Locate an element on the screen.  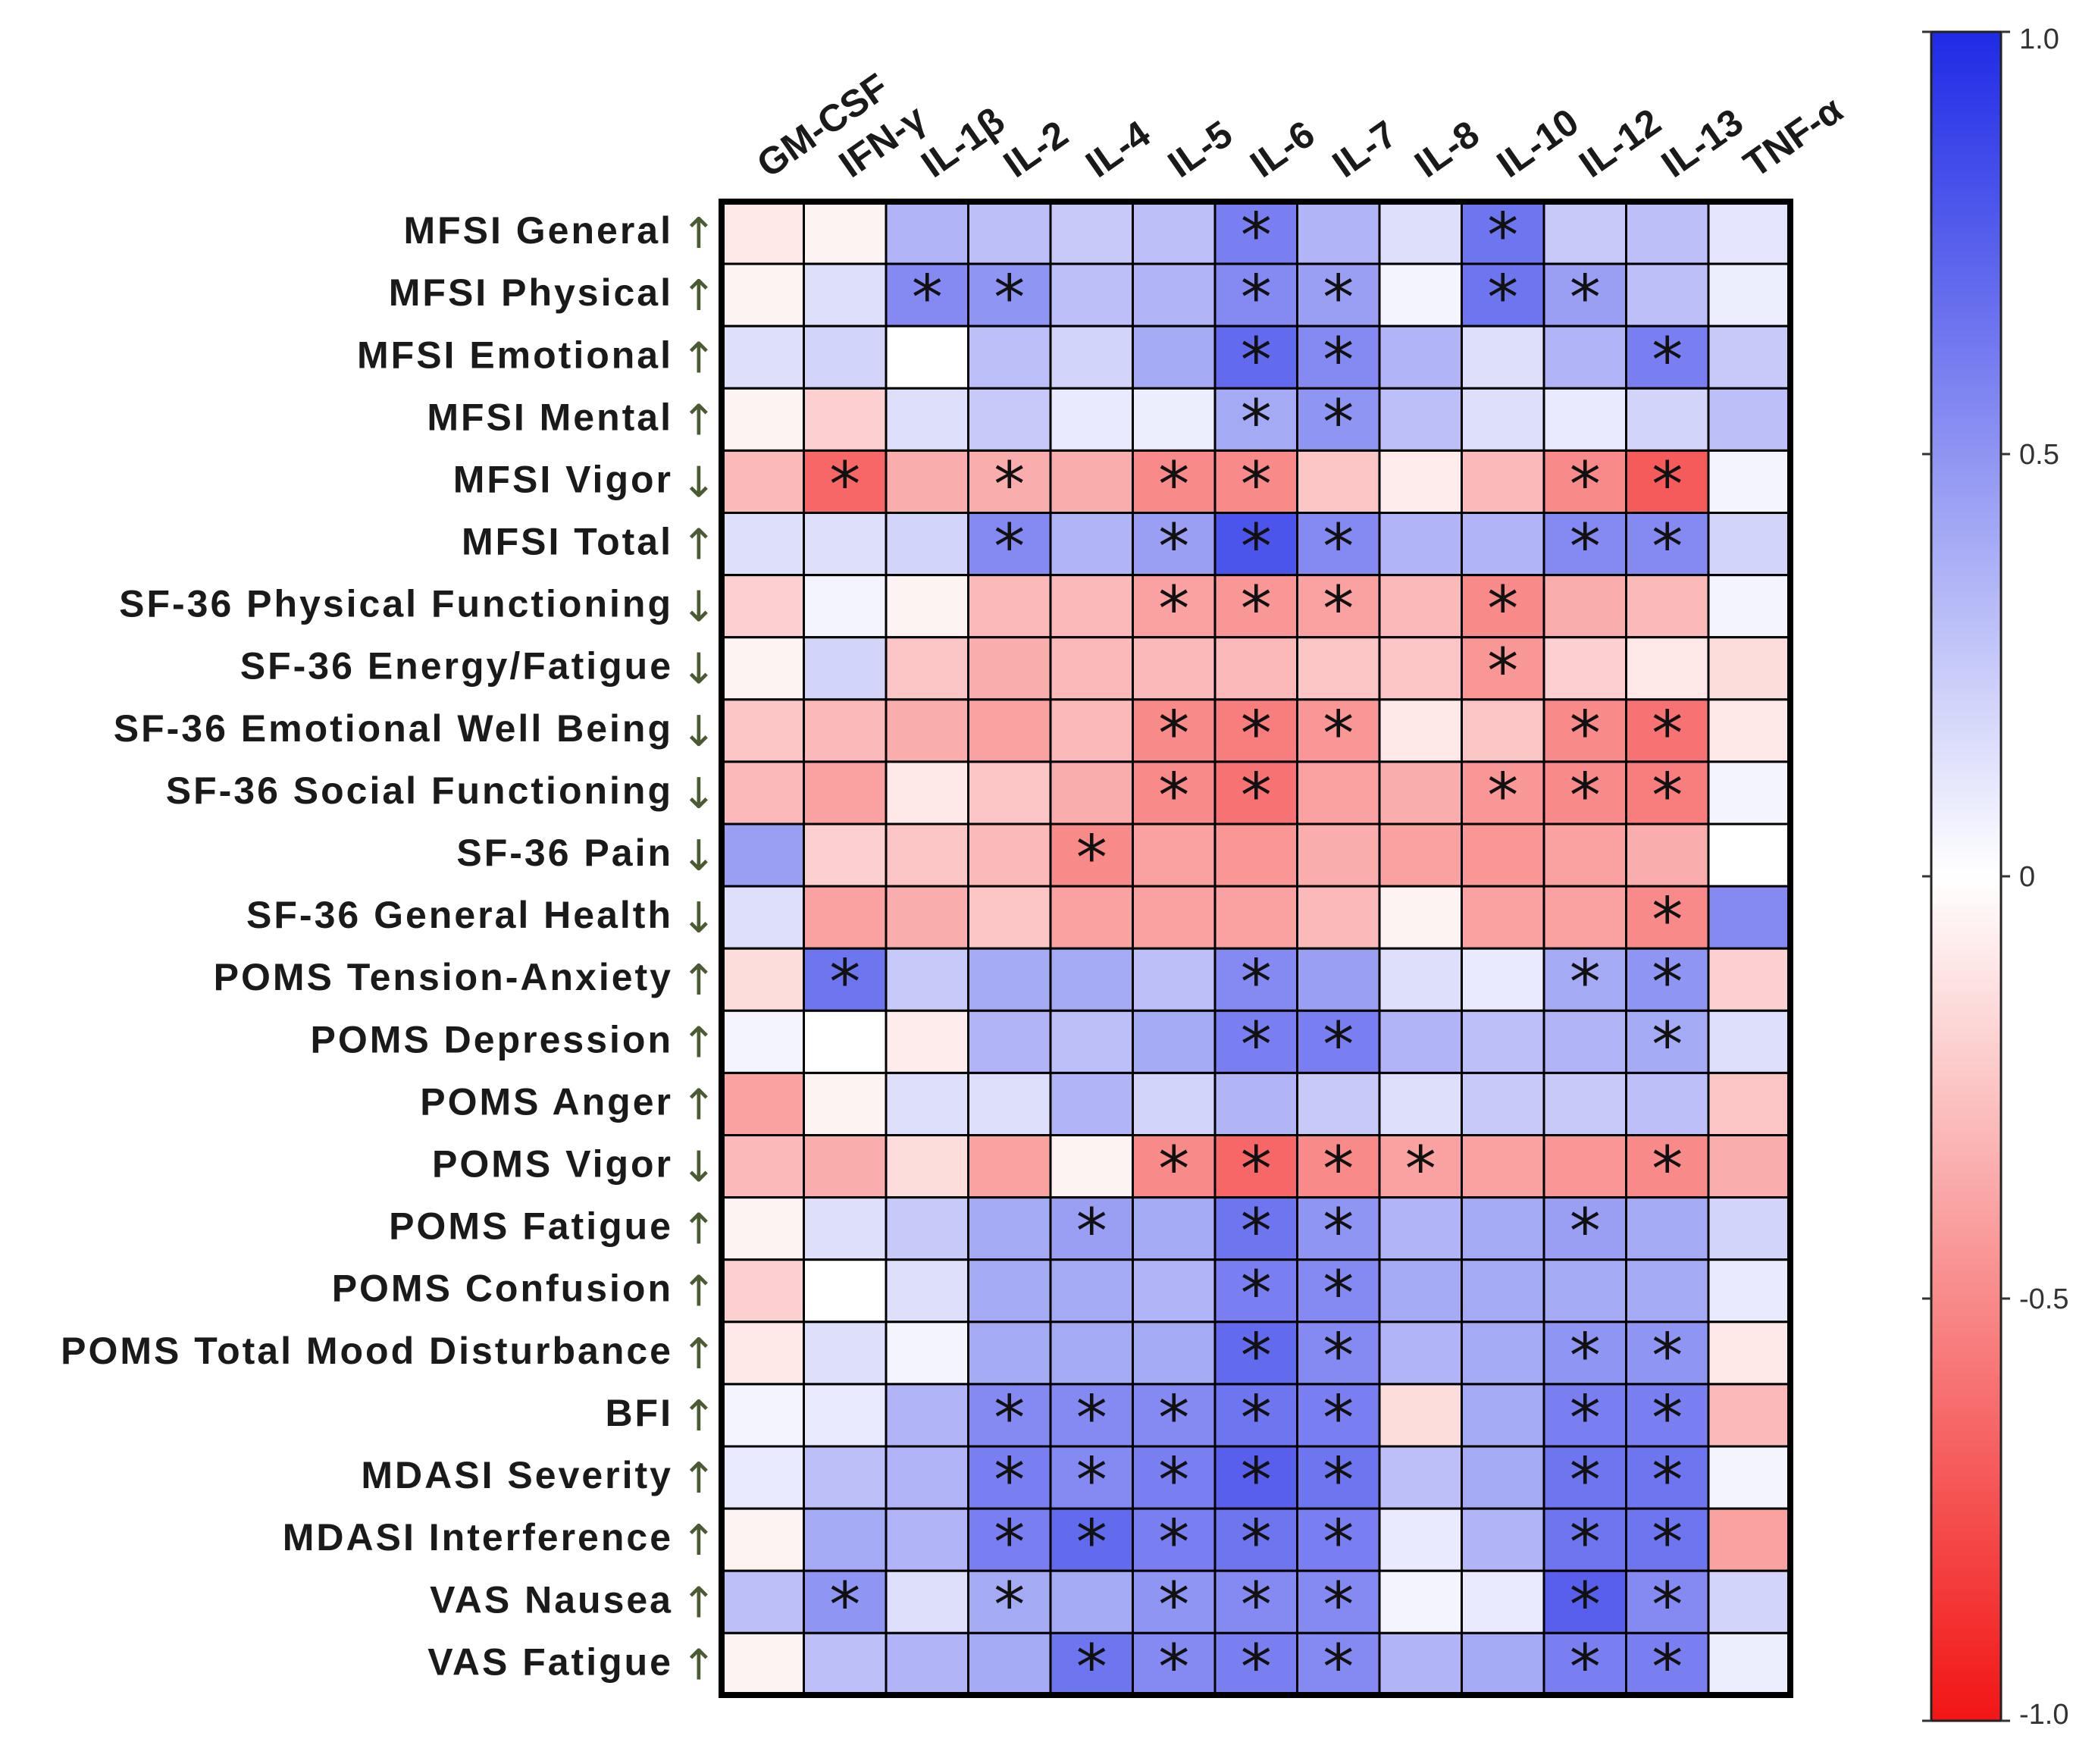
row-label: MFSI General is located at coordinates (538, 231).